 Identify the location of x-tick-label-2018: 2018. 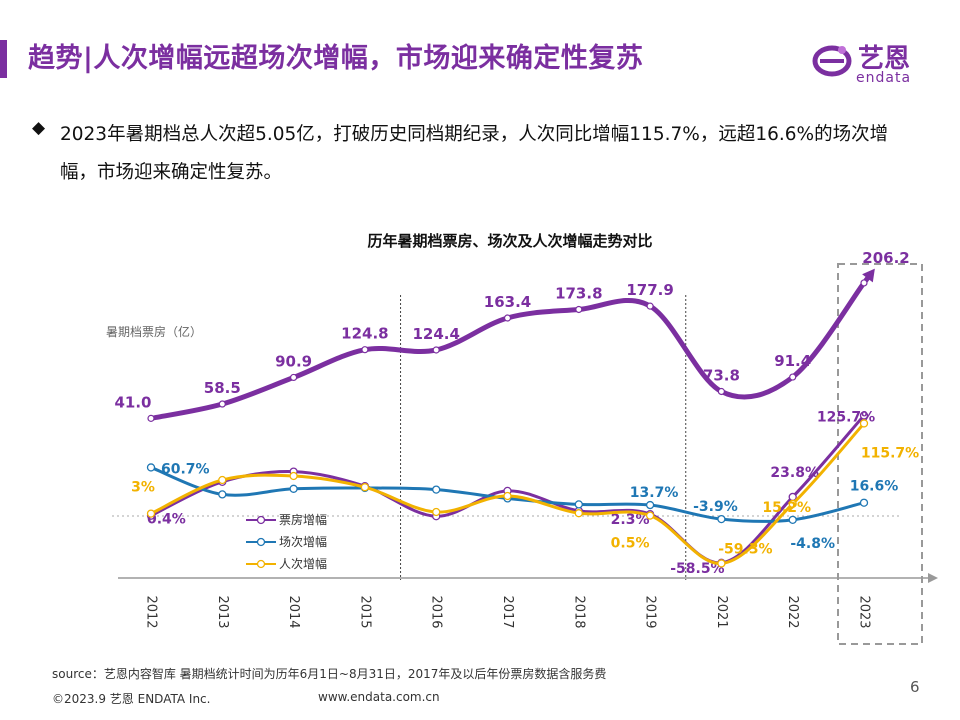
(578, 611).